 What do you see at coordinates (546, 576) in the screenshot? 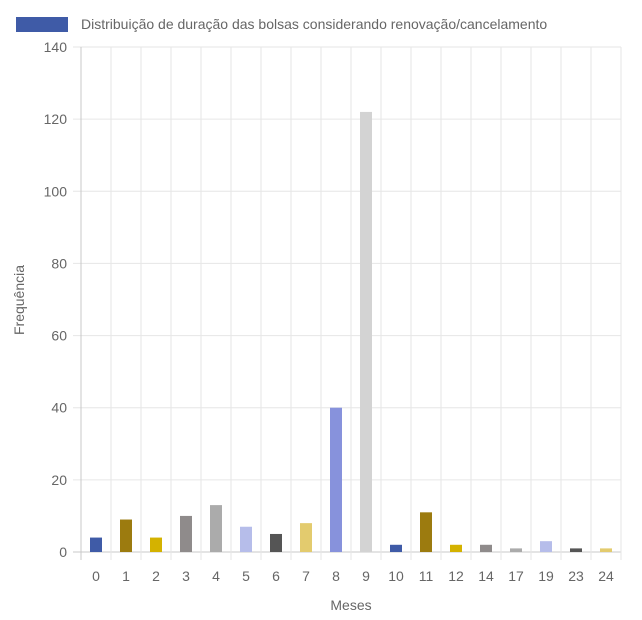
I see `x-tick-label: 19` at bounding box center [546, 576].